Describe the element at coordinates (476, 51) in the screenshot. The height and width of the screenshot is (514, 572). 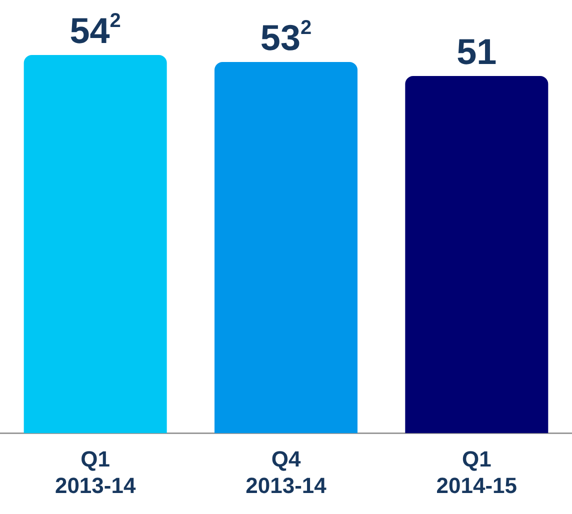
I see `data-label: 51` at that location.